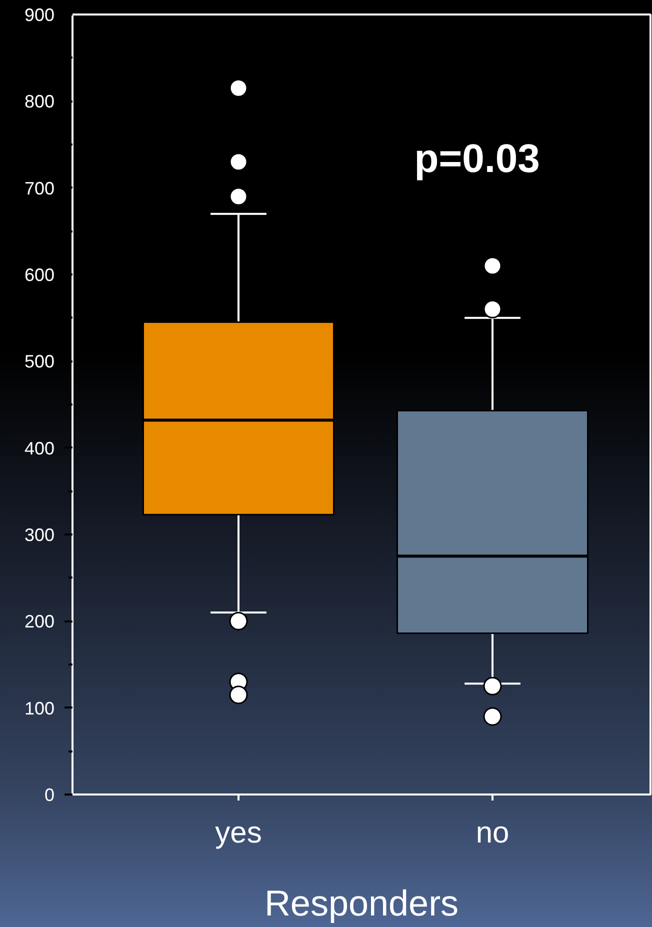  What do you see at coordinates (39, 448) in the screenshot?
I see `y-tick-label: 400` at bounding box center [39, 448].